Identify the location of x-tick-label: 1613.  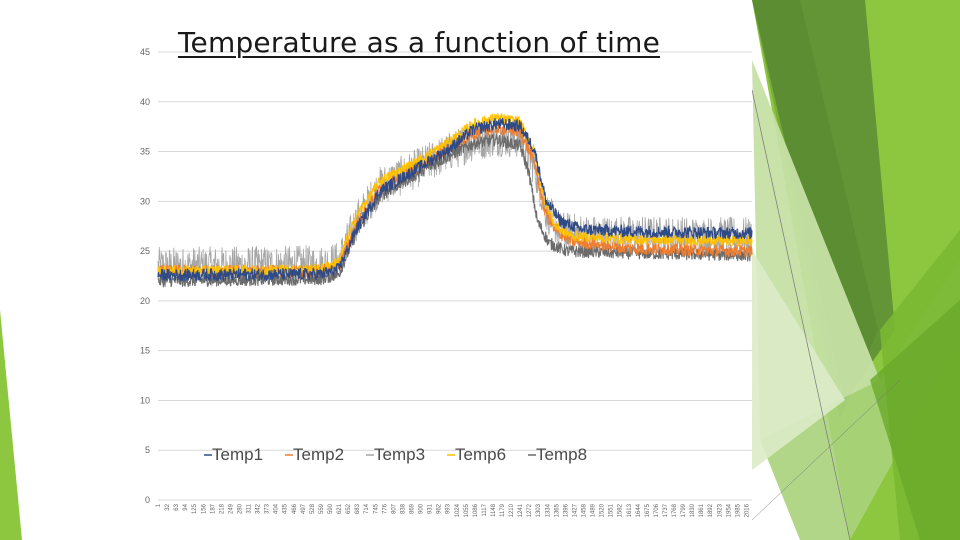
(630, 510).